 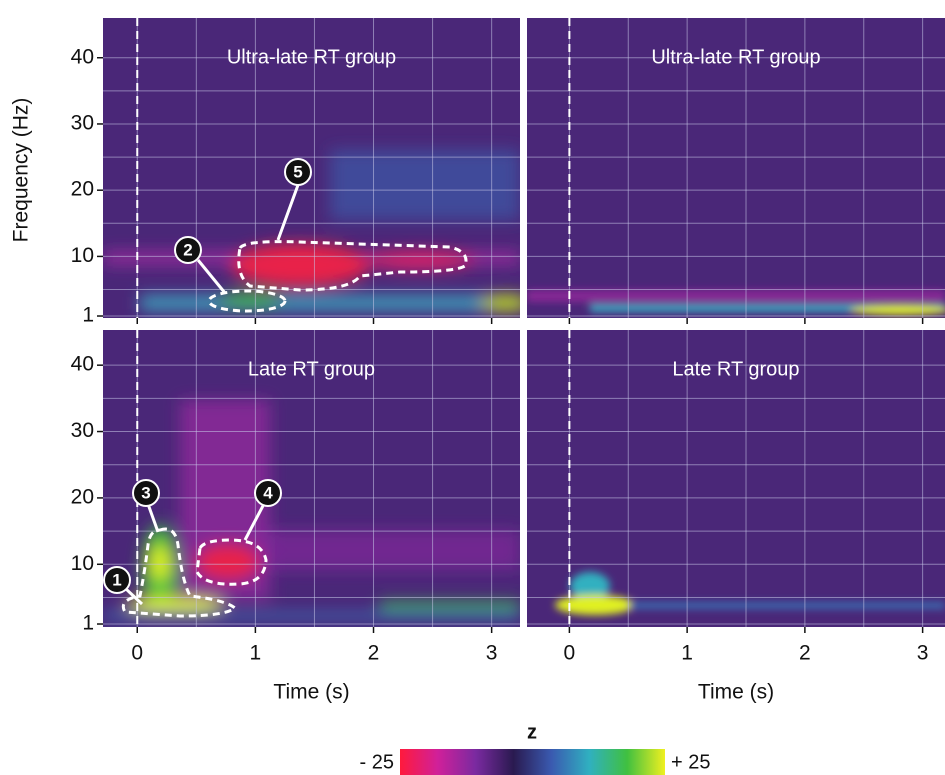 What do you see at coordinates (690, 762) in the screenshot?
I see `colorbar-tick-label: + 25` at bounding box center [690, 762].